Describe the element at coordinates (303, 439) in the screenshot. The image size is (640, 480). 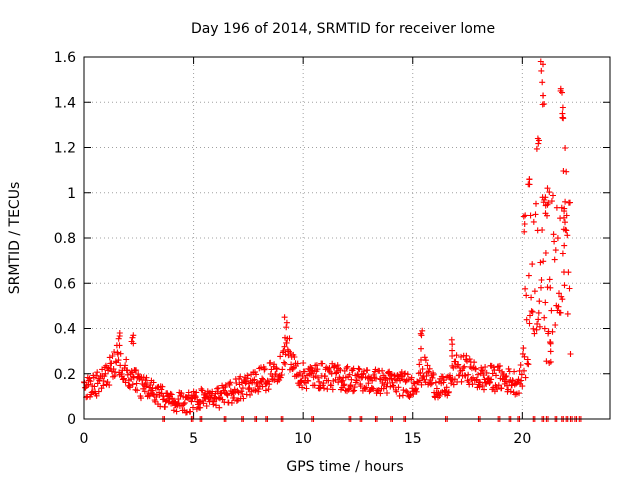
I see `x-tick-label: 10` at that location.